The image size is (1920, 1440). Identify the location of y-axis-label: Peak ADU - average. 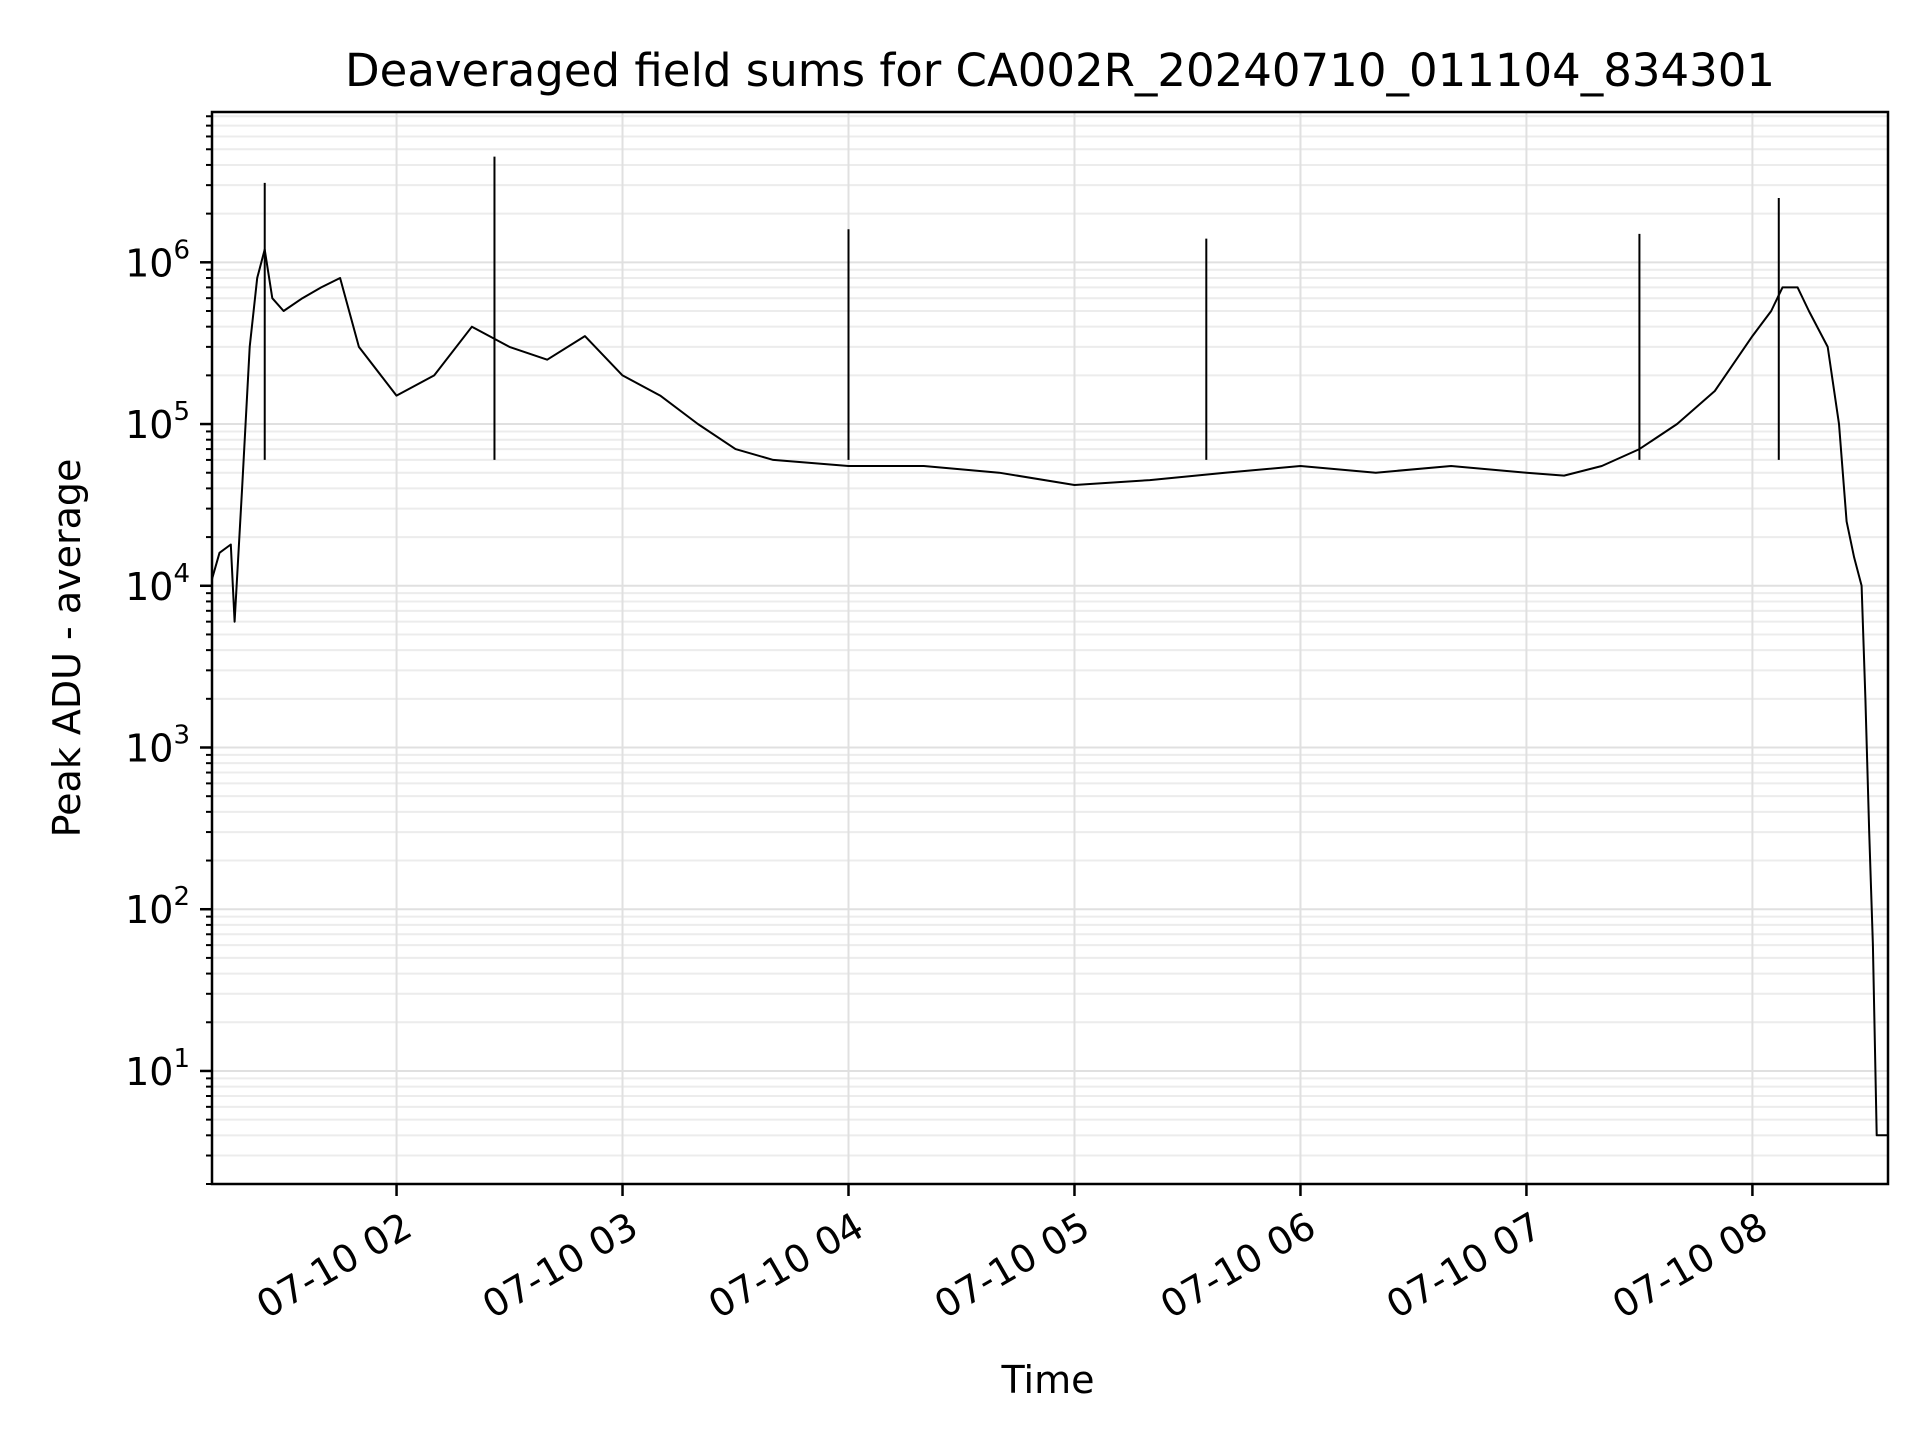
(67, 648).